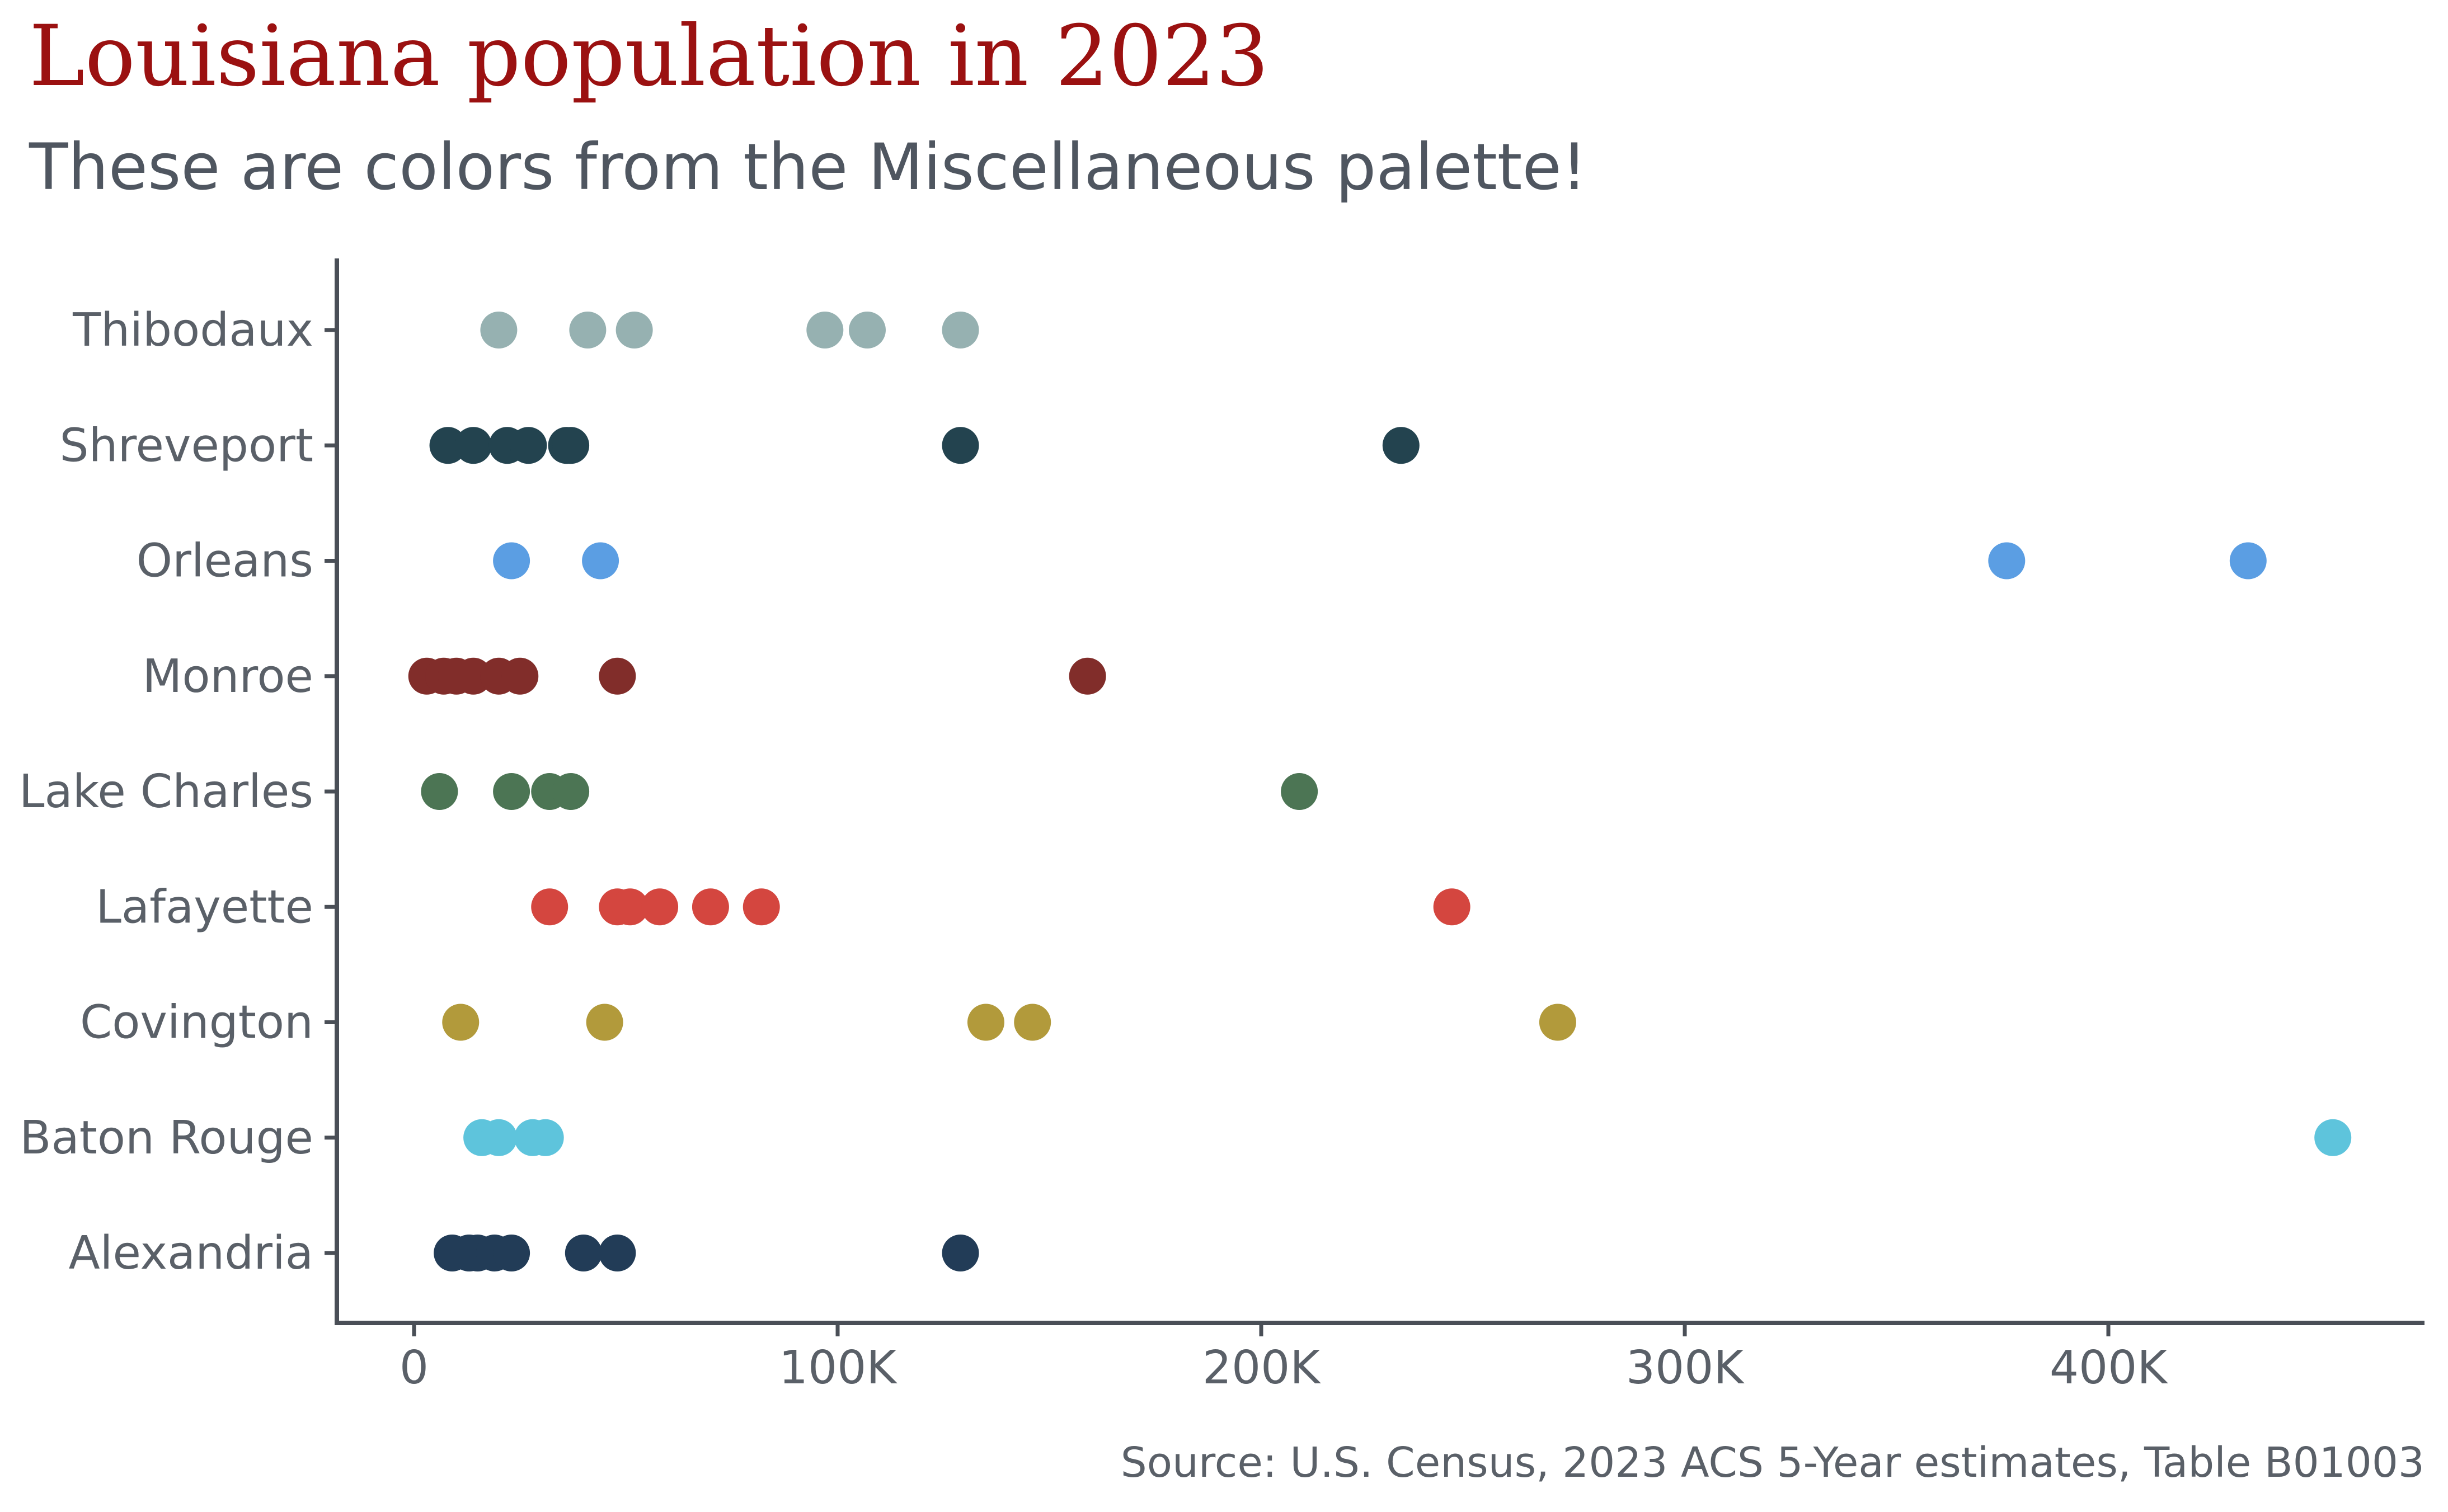 This screenshot has width=2448, height=1512. I want to click on y-tick-label: Thibodaux, so click(192, 330).